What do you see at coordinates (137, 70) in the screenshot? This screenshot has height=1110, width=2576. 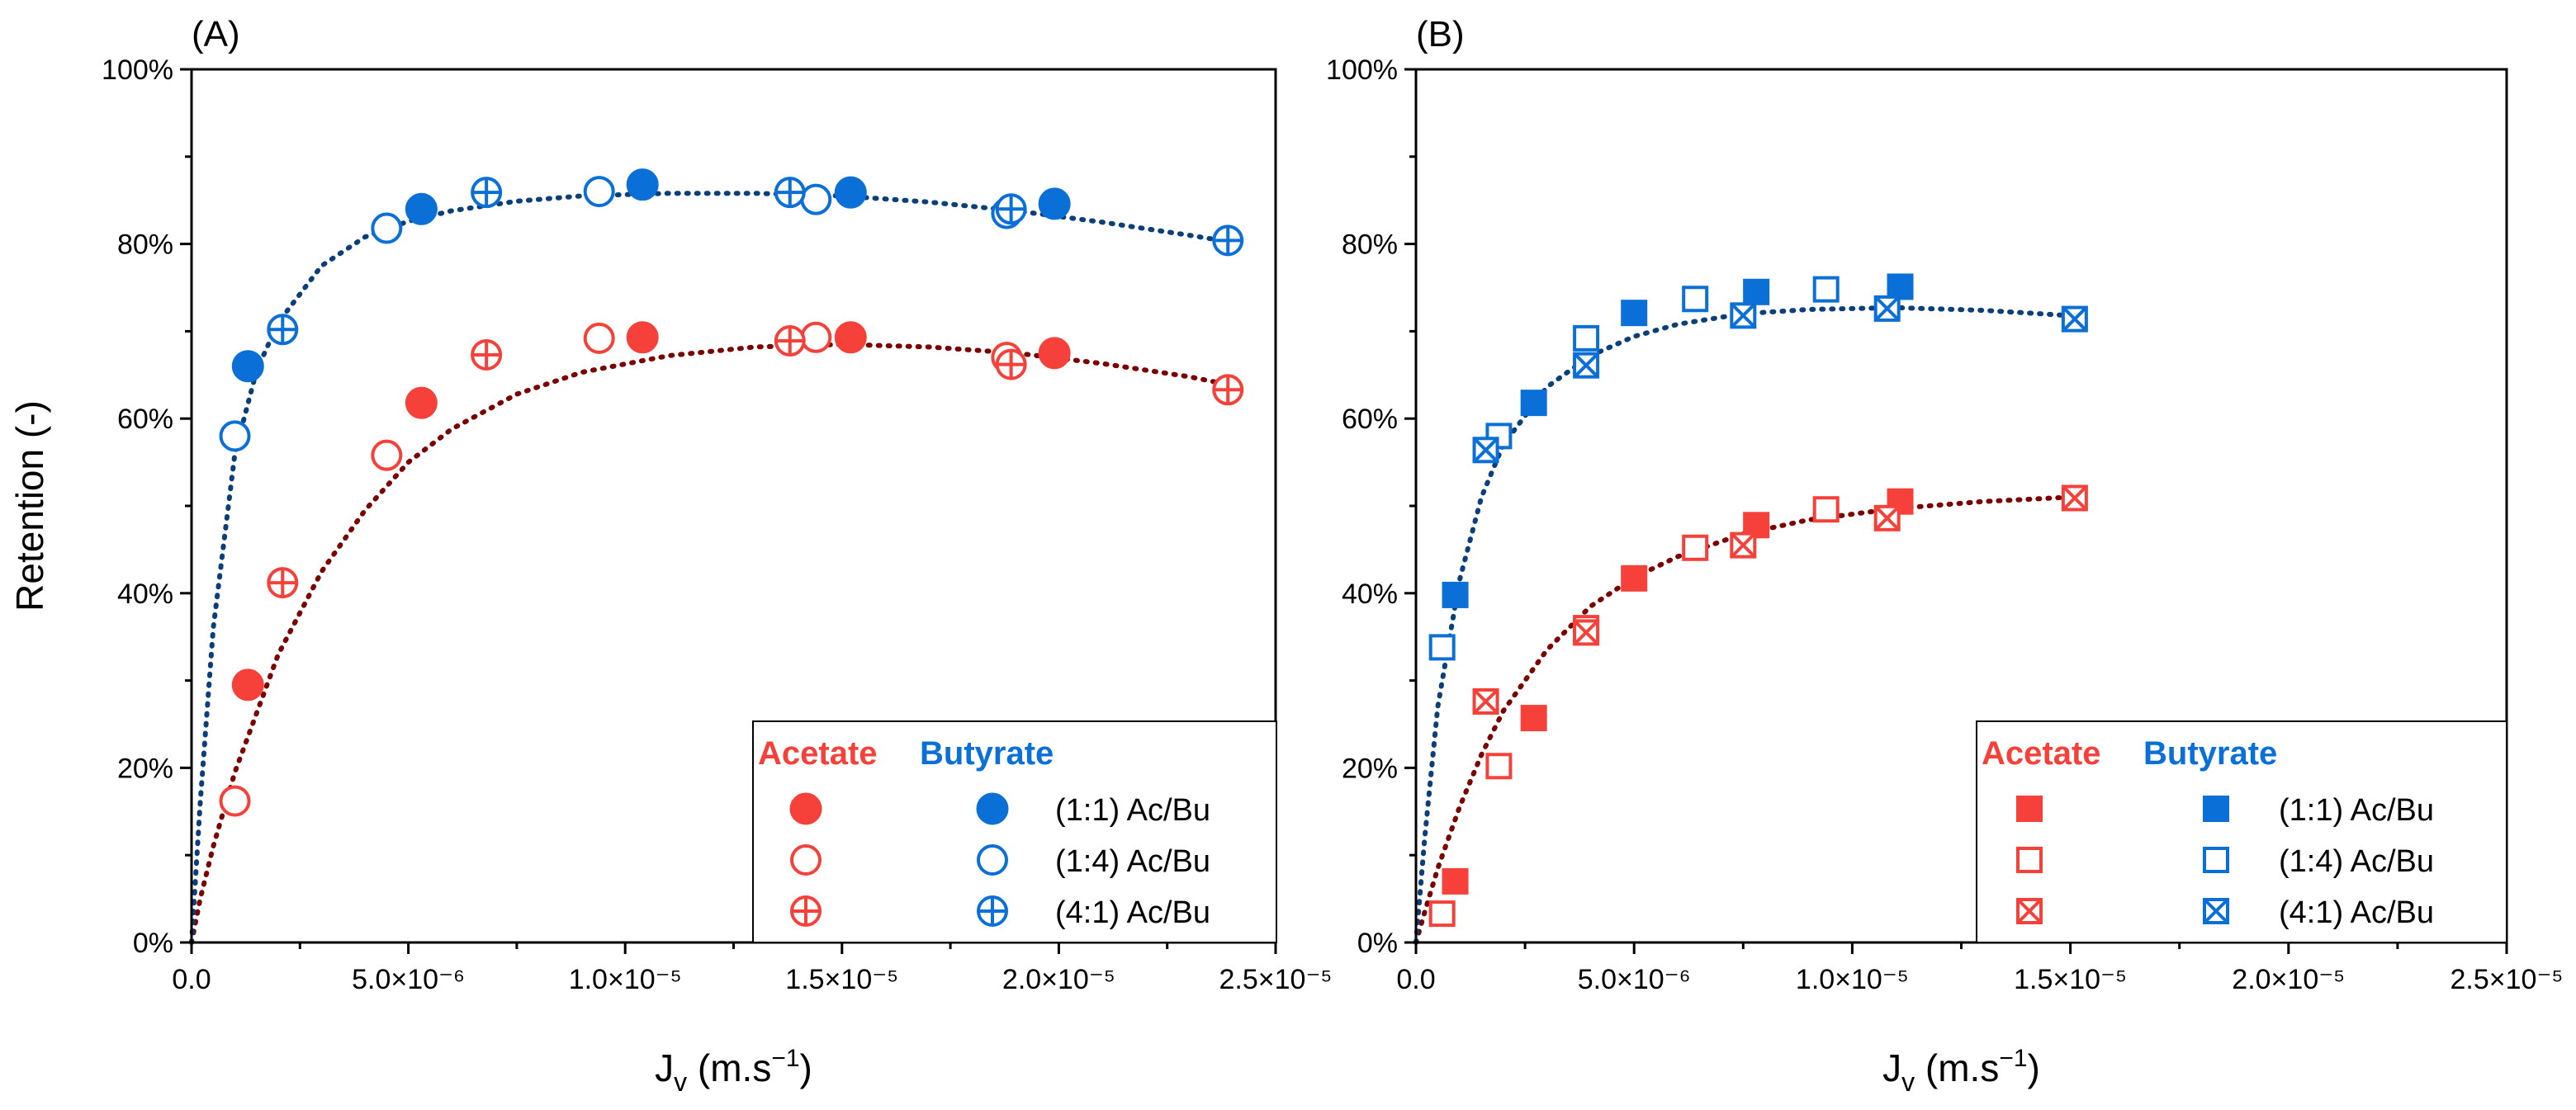 I see `y-tick-label: 100%` at bounding box center [137, 70].